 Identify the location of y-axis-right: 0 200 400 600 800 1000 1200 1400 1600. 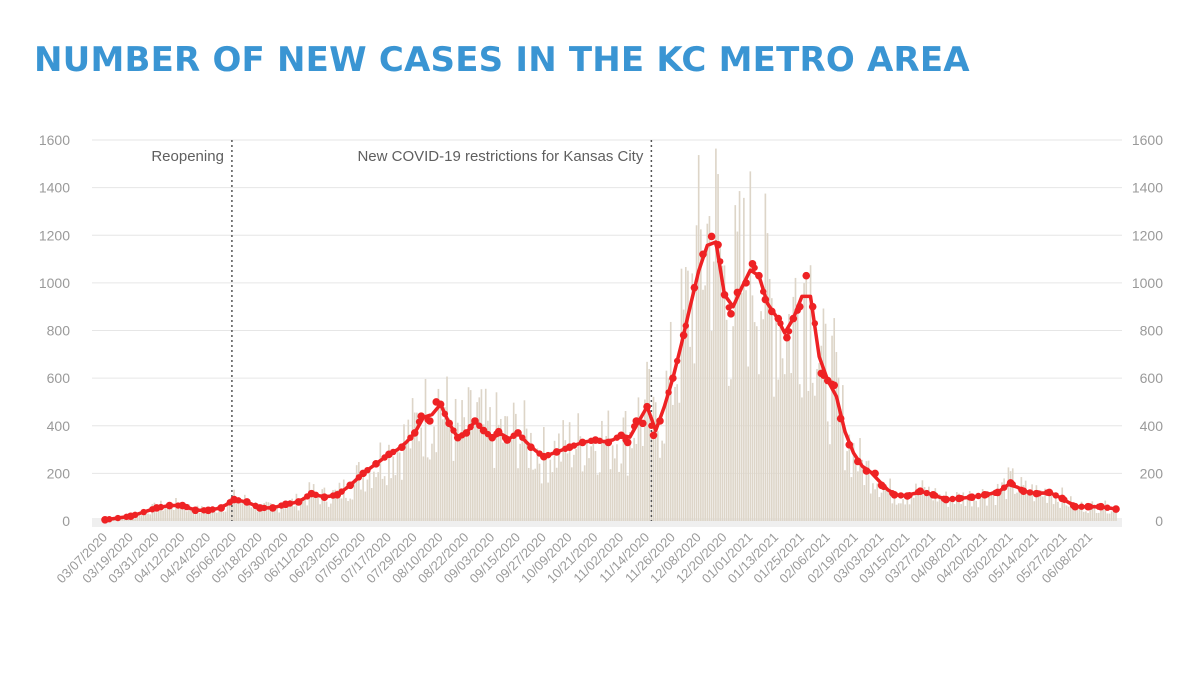
(1147, 330).